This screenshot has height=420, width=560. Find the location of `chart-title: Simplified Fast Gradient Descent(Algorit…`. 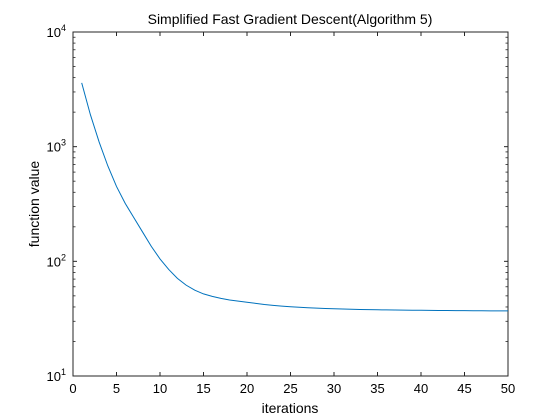

chart-title: Simplified Fast Gradient Descent(Algorit… is located at coordinates (290, 19).